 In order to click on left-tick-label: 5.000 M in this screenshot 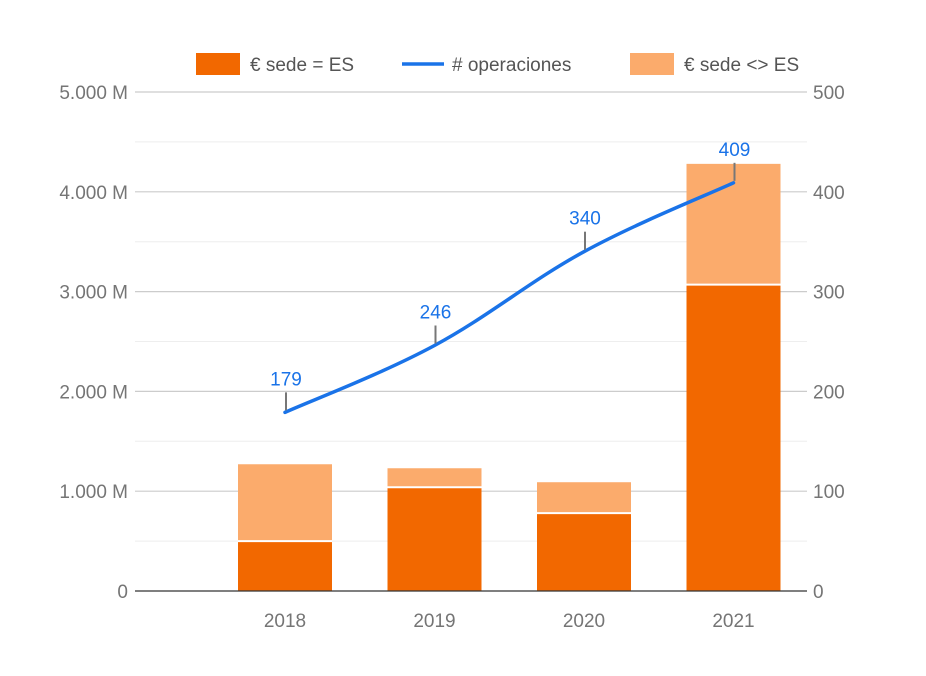, I will do `click(93, 93)`.